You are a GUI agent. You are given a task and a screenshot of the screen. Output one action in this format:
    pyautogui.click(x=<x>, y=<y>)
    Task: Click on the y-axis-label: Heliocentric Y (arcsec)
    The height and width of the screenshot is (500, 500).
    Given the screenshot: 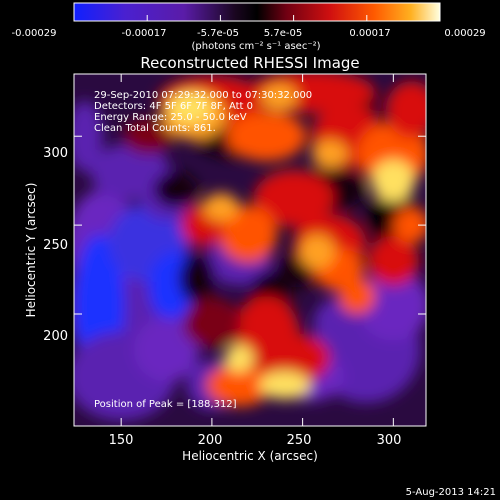 What is the action you would take?
    pyautogui.click(x=31, y=250)
    